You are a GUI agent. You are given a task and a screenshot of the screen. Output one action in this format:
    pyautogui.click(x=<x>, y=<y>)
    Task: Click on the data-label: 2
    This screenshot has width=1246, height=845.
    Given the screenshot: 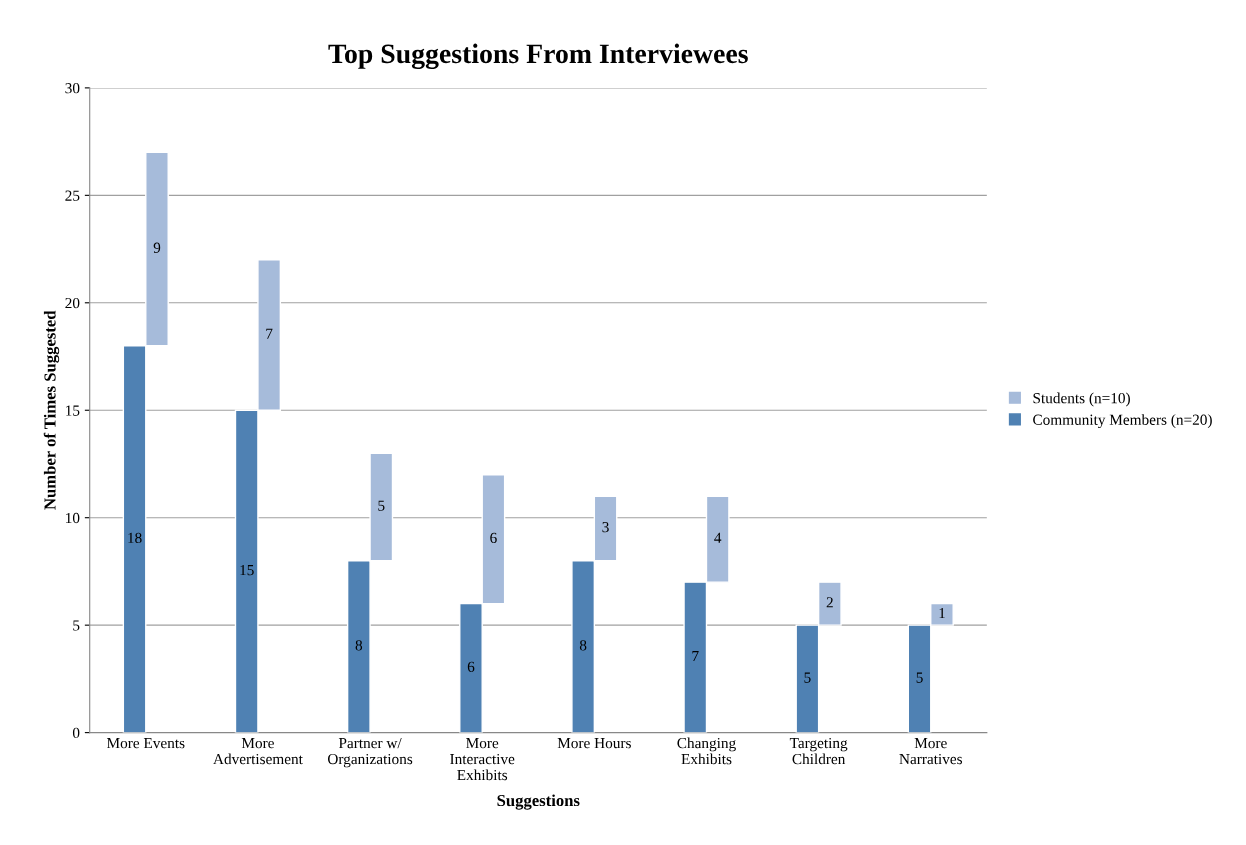 What is the action you would take?
    pyautogui.click(x=829, y=602)
    